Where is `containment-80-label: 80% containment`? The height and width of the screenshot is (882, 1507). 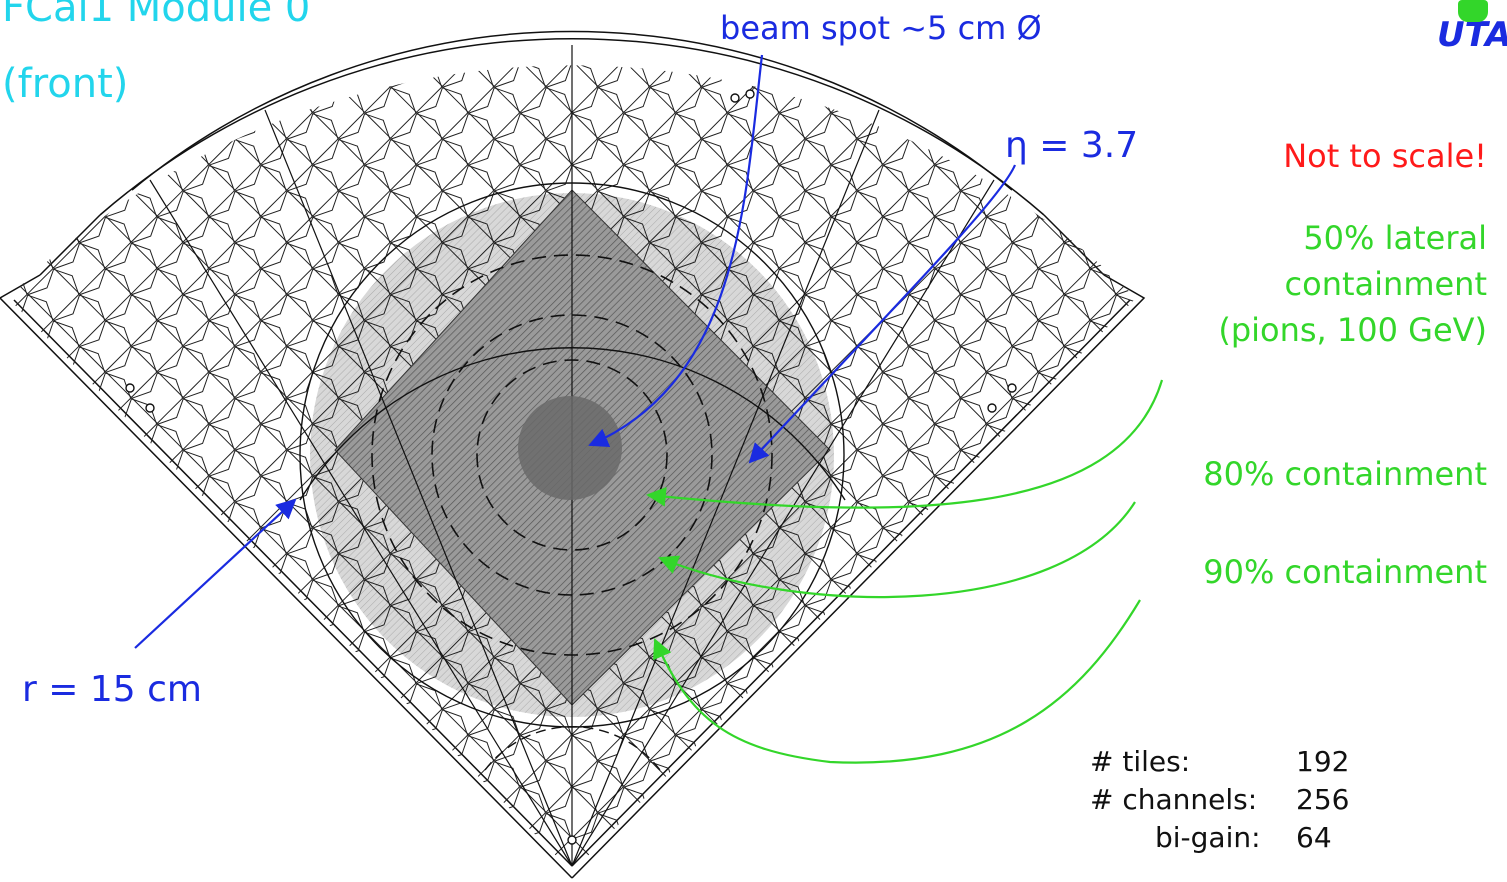 containment-80-label: 80% containment is located at coordinates (1345, 474).